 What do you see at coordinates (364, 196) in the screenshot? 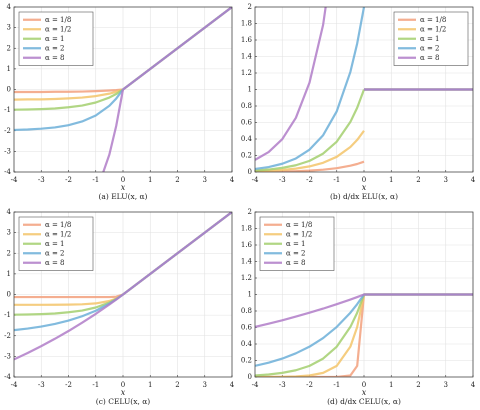
I see `caption: (b) d/dx ELU(x, α)` at bounding box center [364, 196].